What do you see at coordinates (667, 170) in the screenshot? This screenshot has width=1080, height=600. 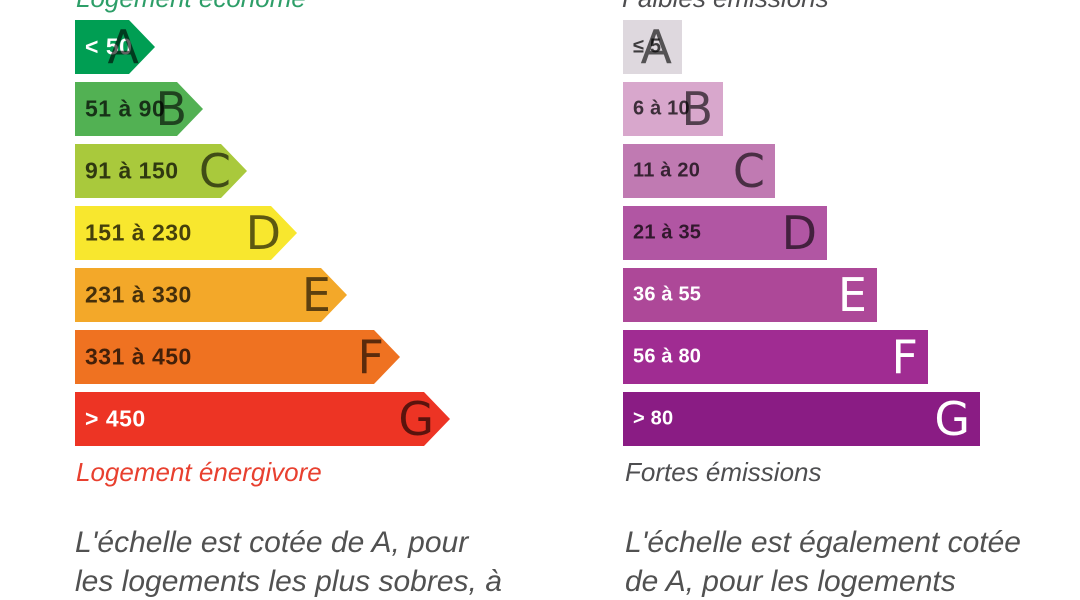 I see `ges-range-label-C: 11 à 20` at bounding box center [667, 170].